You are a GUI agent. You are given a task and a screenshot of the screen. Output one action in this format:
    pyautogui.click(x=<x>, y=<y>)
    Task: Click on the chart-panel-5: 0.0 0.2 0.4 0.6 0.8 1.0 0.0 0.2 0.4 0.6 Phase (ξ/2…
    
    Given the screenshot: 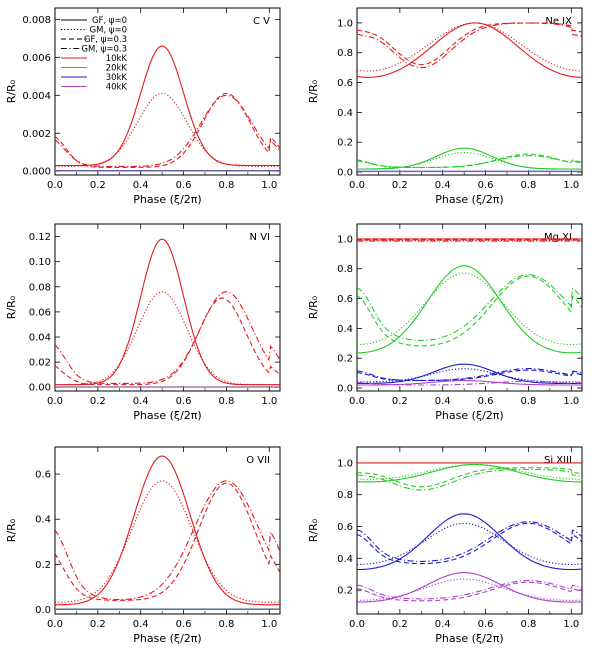 What is the action you would take?
    pyautogui.click(x=143, y=545)
    